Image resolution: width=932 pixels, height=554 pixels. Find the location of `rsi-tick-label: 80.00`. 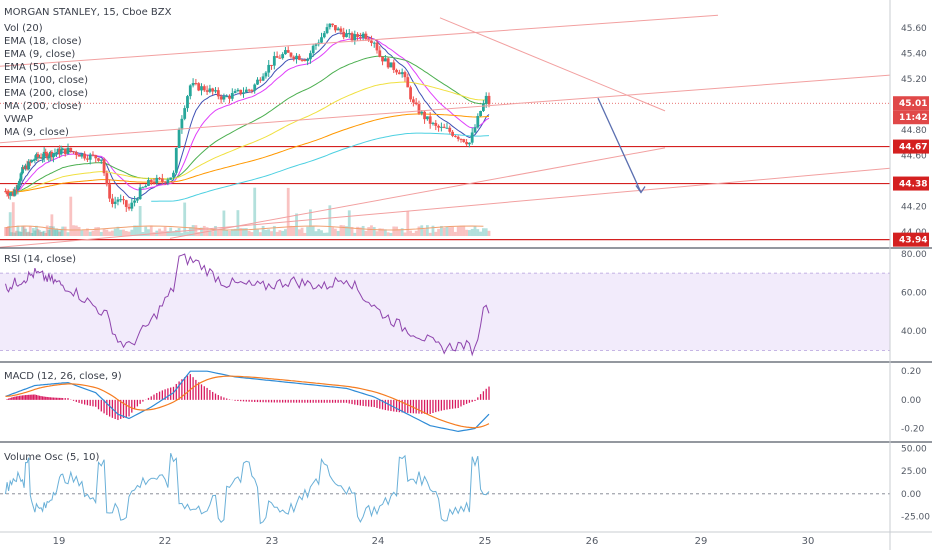

rsi-tick-label: 80.00 is located at coordinates (914, 255).